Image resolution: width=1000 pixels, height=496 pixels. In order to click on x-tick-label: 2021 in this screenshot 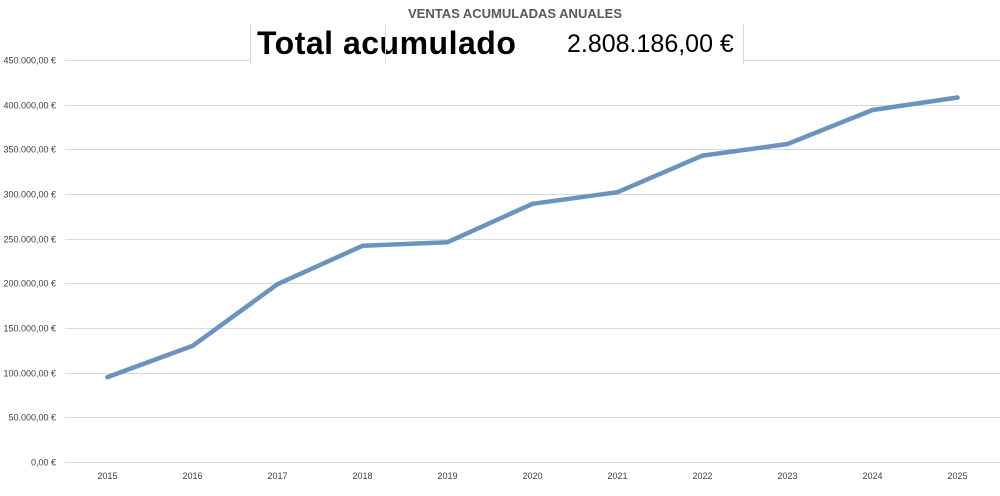, I will do `click(617, 476)`.